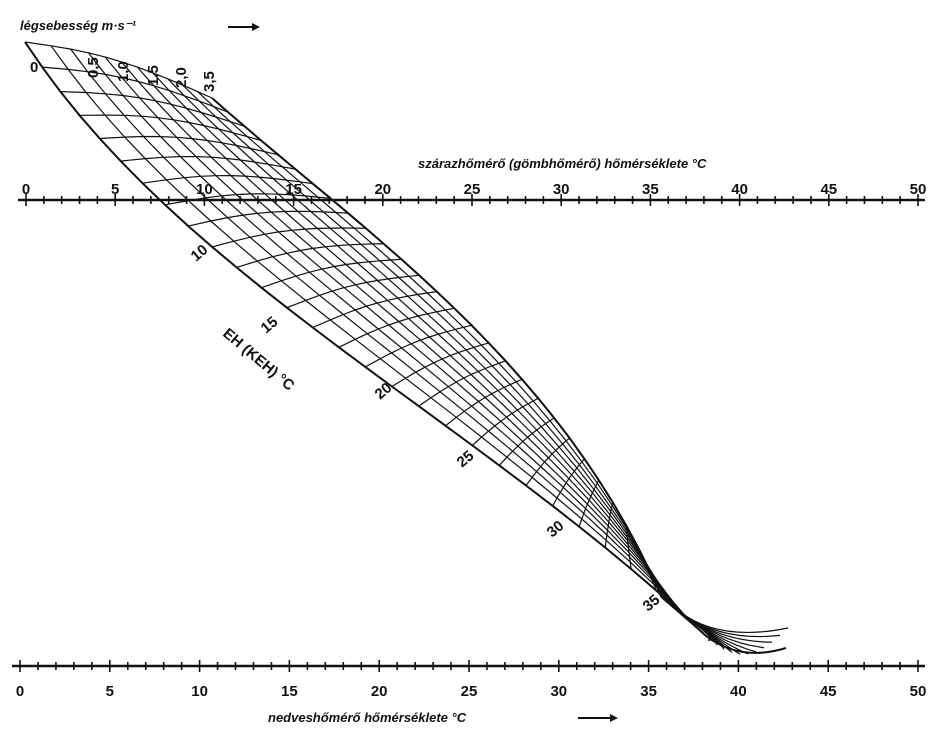 This screenshot has height=730, width=941. What do you see at coordinates (828, 189) in the screenshot?
I see `top-axis-tick-label: 45` at bounding box center [828, 189].